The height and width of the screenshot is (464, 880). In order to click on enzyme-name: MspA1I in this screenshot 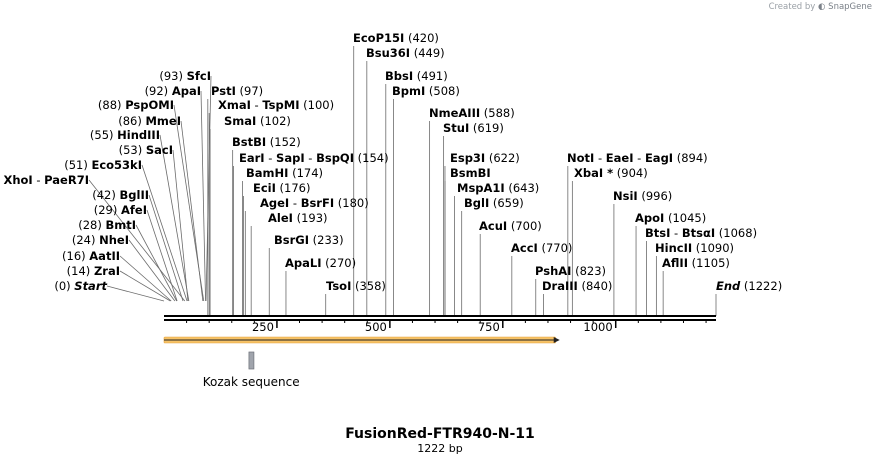, I will do `click(481, 188)`.